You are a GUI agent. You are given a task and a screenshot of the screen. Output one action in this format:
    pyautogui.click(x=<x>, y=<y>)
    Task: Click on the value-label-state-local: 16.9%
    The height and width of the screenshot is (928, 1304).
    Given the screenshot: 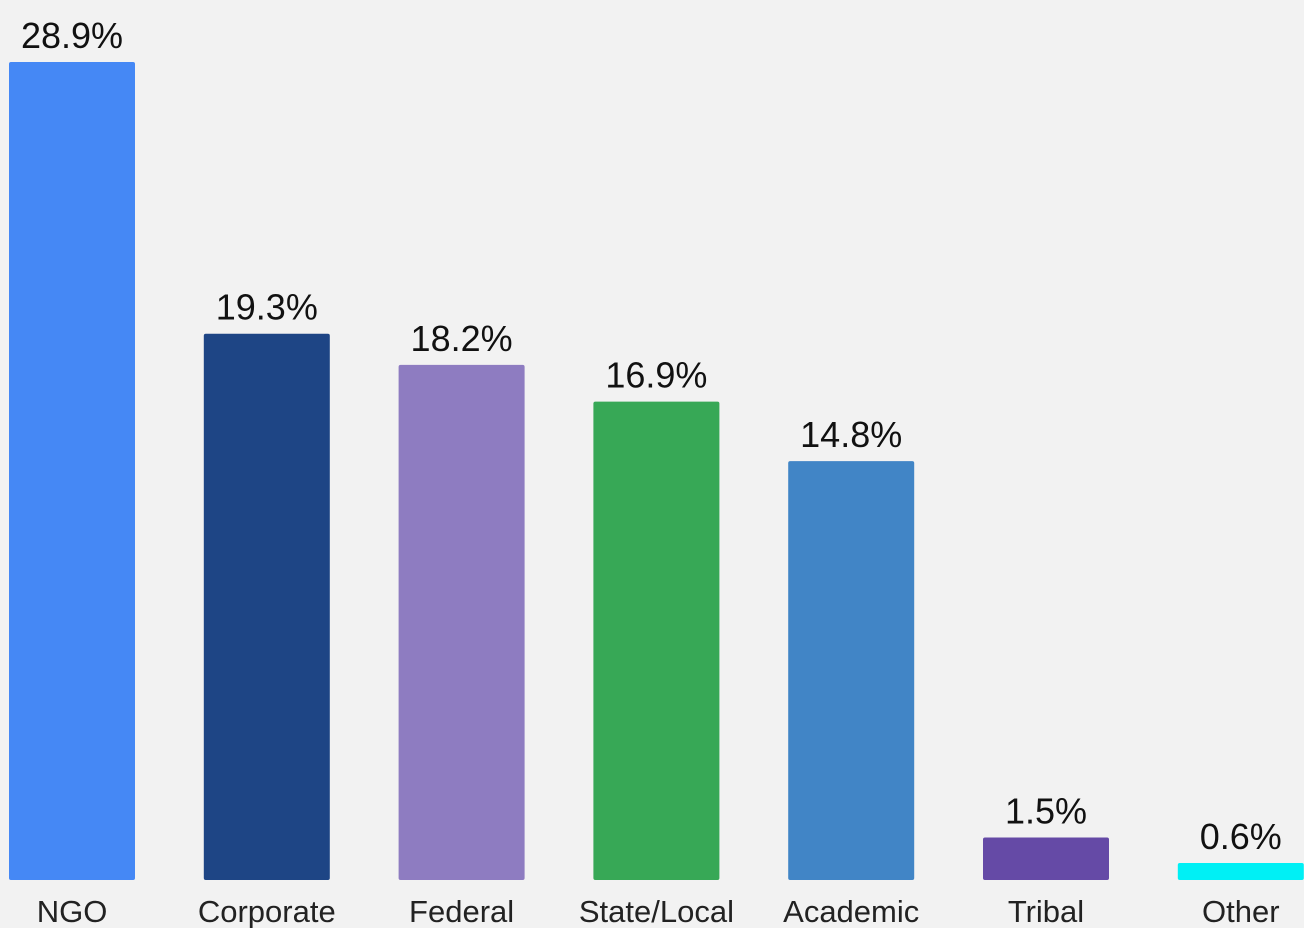 What is the action you would take?
    pyautogui.click(x=656, y=375)
    